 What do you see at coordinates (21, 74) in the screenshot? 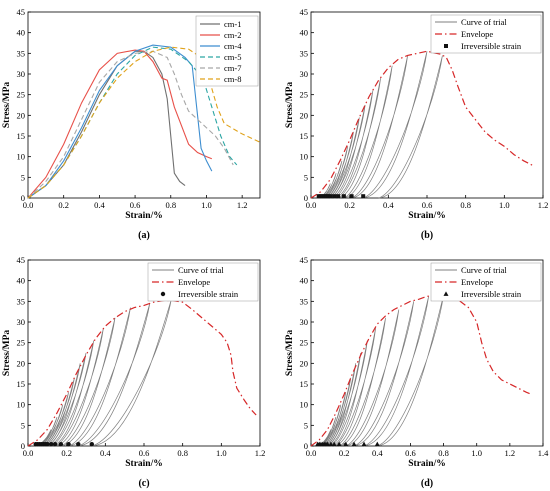
I see `panel-a-y-tick-label: 30` at bounding box center [21, 74].